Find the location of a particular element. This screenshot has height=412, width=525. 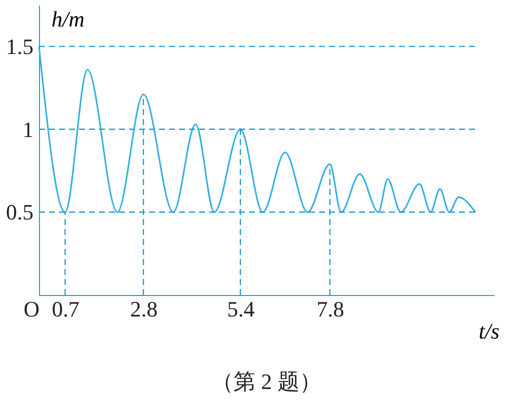

y-tick-label: 0.5 is located at coordinates (20, 212).